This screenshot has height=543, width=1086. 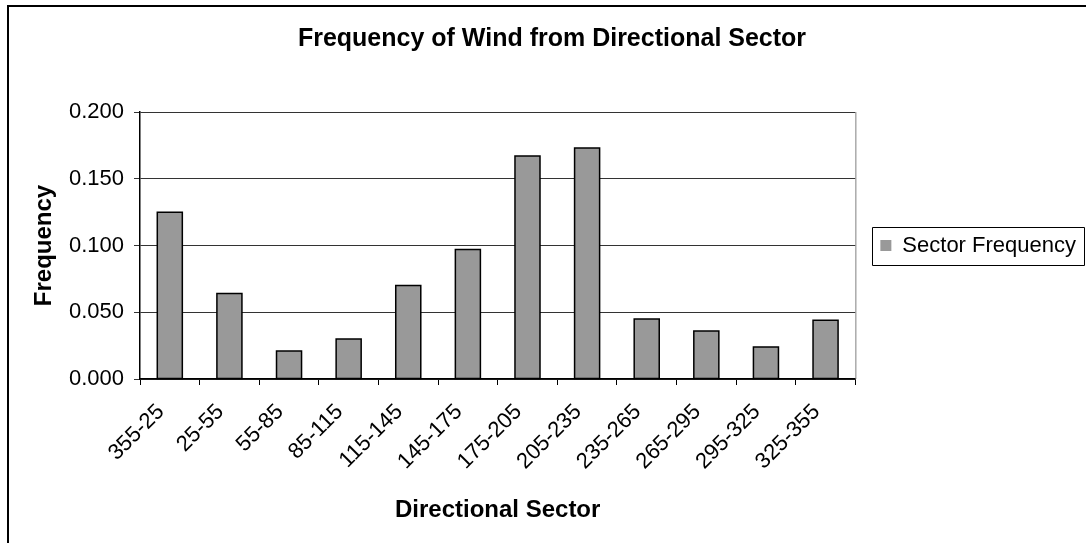 What do you see at coordinates (96, 378) in the screenshot?
I see `y-tick-label: 0.000` at bounding box center [96, 378].